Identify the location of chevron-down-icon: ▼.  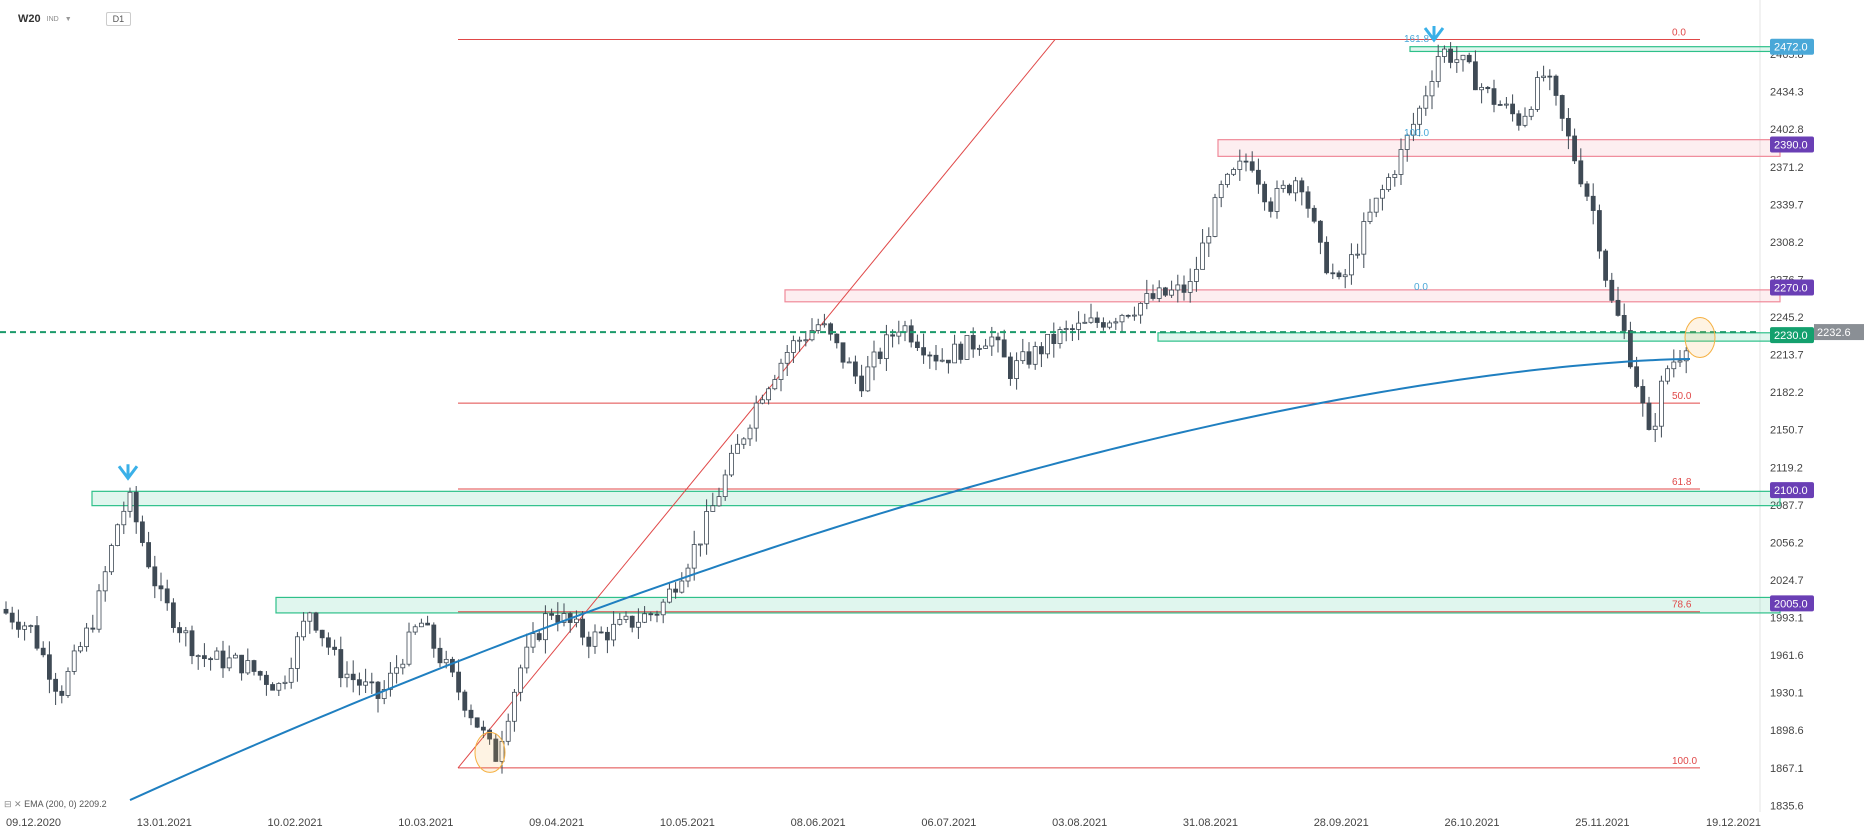
(68, 19).